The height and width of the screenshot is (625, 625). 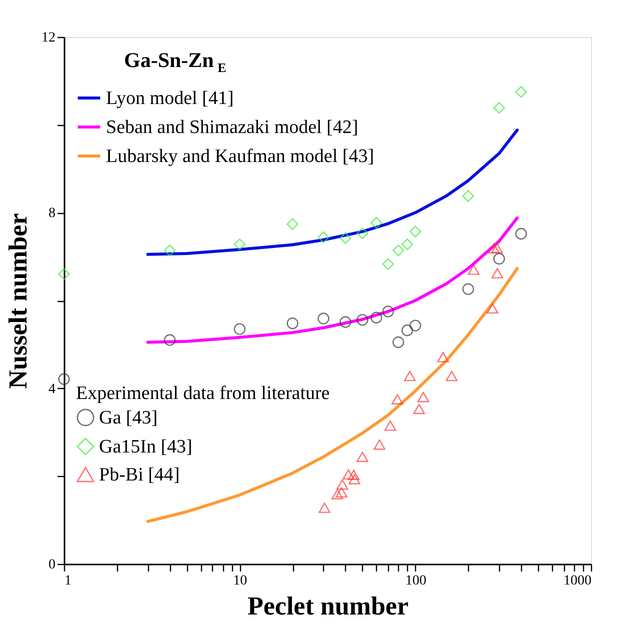 What do you see at coordinates (139, 475) in the screenshot?
I see `legend-label: Pb-Bi [44]` at bounding box center [139, 475].